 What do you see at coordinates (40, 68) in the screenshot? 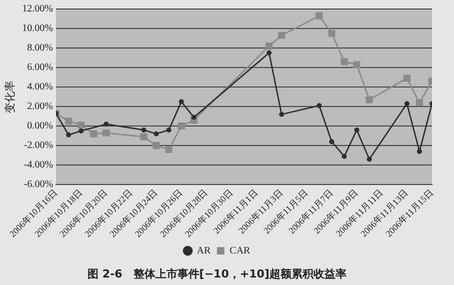
I see `y-tick-label: 6.00%` at bounding box center [40, 68].